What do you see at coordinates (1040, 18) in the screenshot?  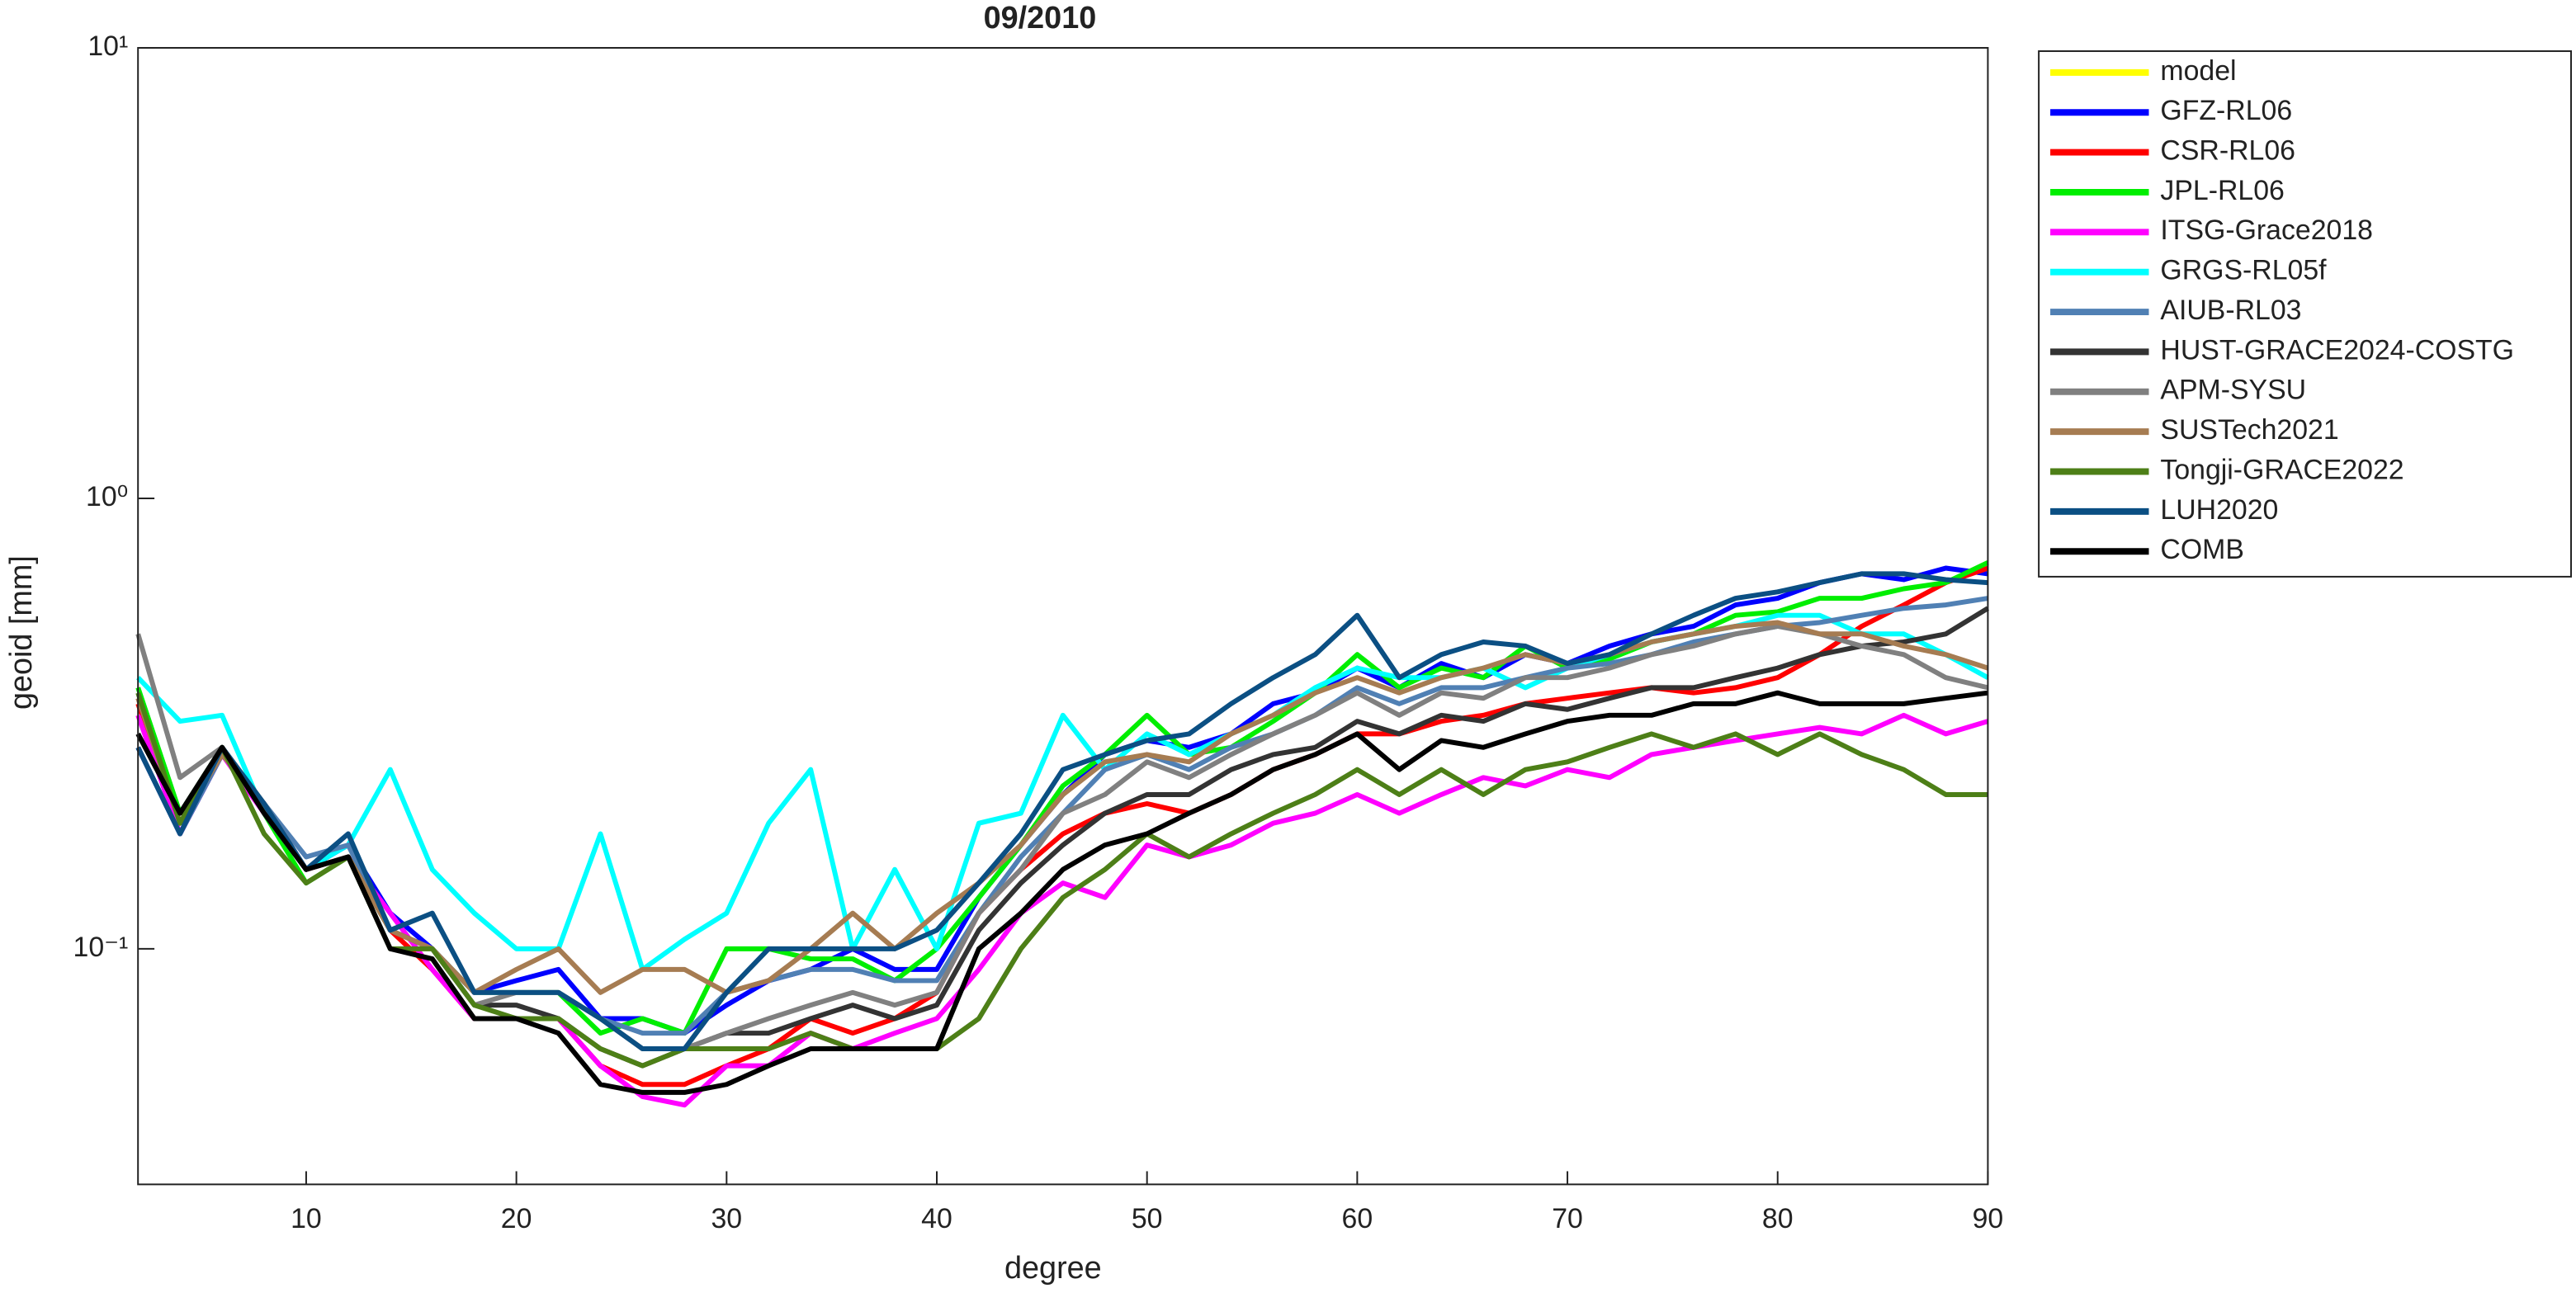 I see `chart-title: 09/2010` at bounding box center [1040, 18].